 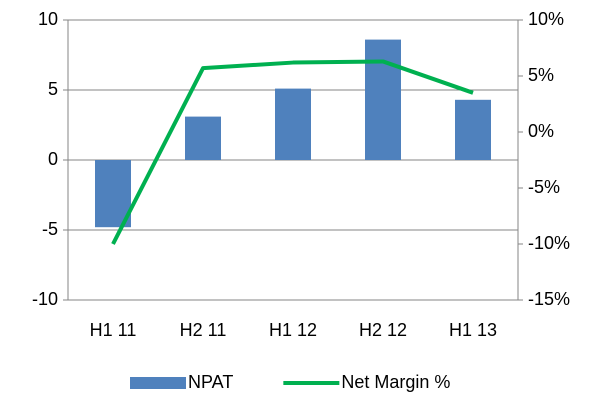 I want to click on y2-tick-label: -10%, so click(x=549, y=243).